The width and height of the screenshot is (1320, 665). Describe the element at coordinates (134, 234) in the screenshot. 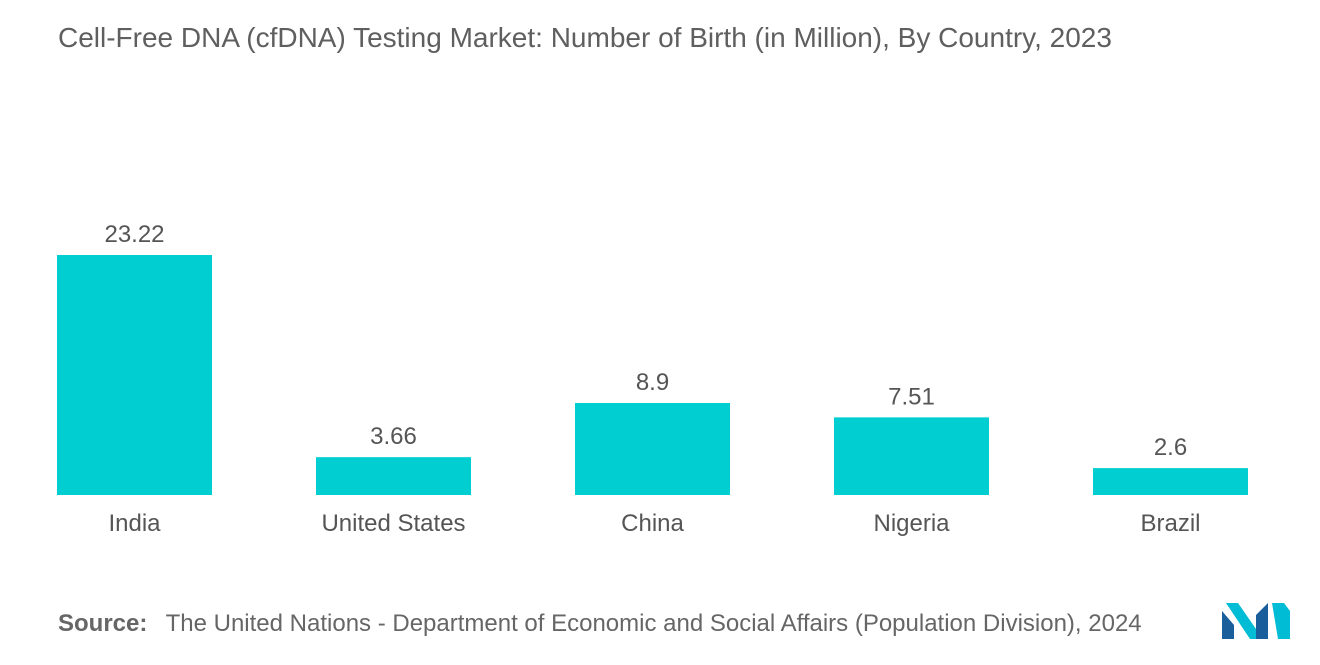

I see `value-label-india: 23.22` at that location.